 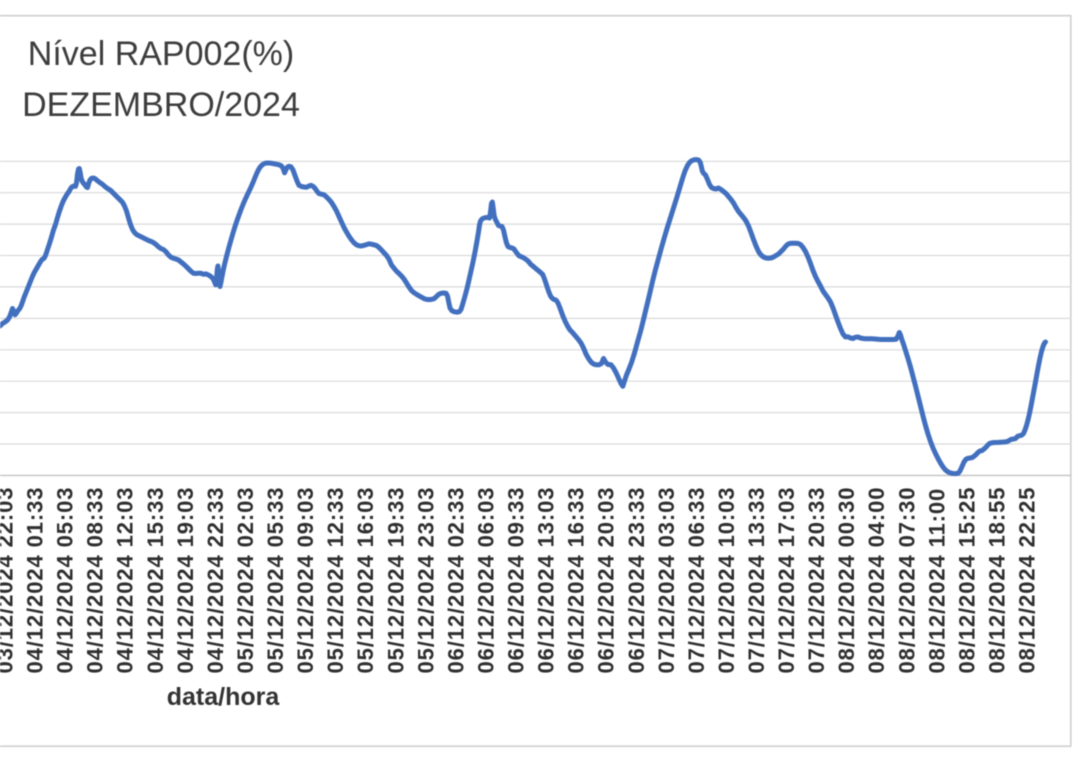 What do you see at coordinates (95, 580) in the screenshot?
I see `svg-text: 04/12/2024 08:33` at bounding box center [95, 580].